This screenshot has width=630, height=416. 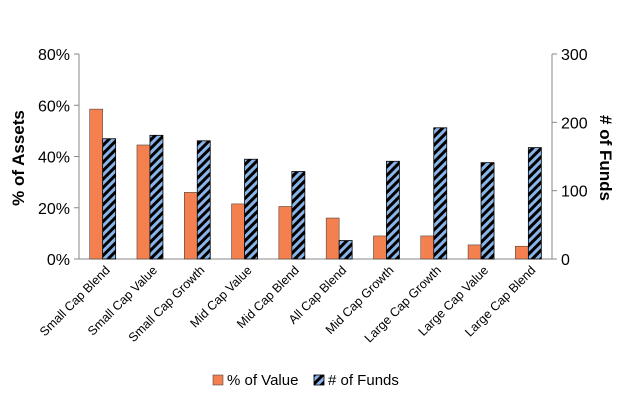 I want to click on y-tick-label-right: 200, so click(x=574, y=123).